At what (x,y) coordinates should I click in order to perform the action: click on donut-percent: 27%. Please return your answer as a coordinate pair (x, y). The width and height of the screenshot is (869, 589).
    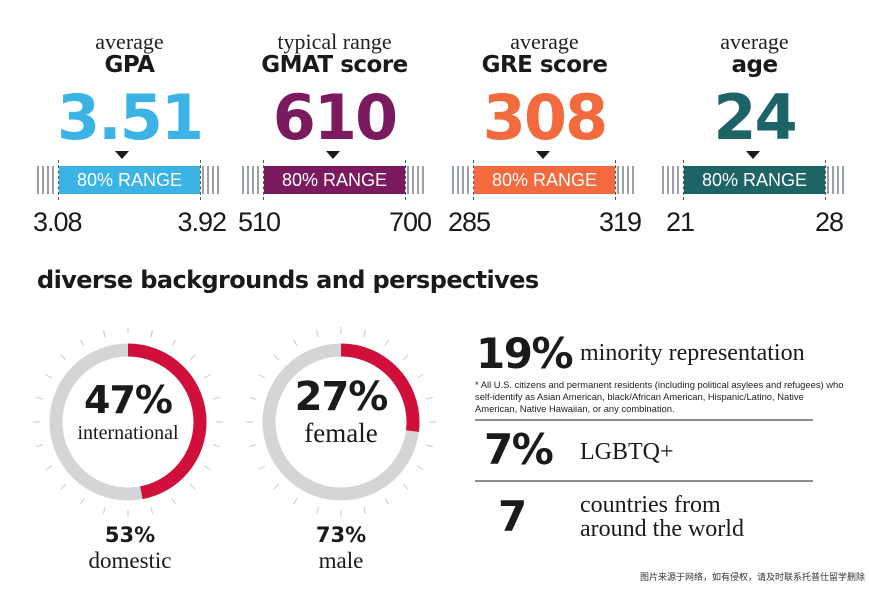
    Looking at the image, I should click on (341, 397).